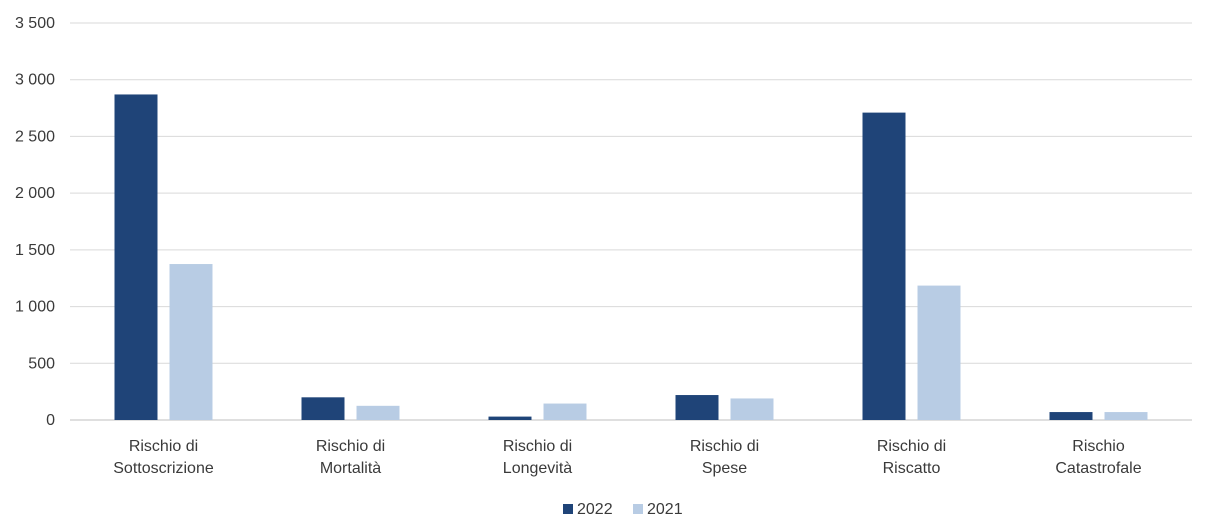 The image size is (1210, 520). What do you see at coordinates (350, 457) in the screenshot?
I see `x-category-label: Rischio di Mortalità` at bounding box center [350, 457].